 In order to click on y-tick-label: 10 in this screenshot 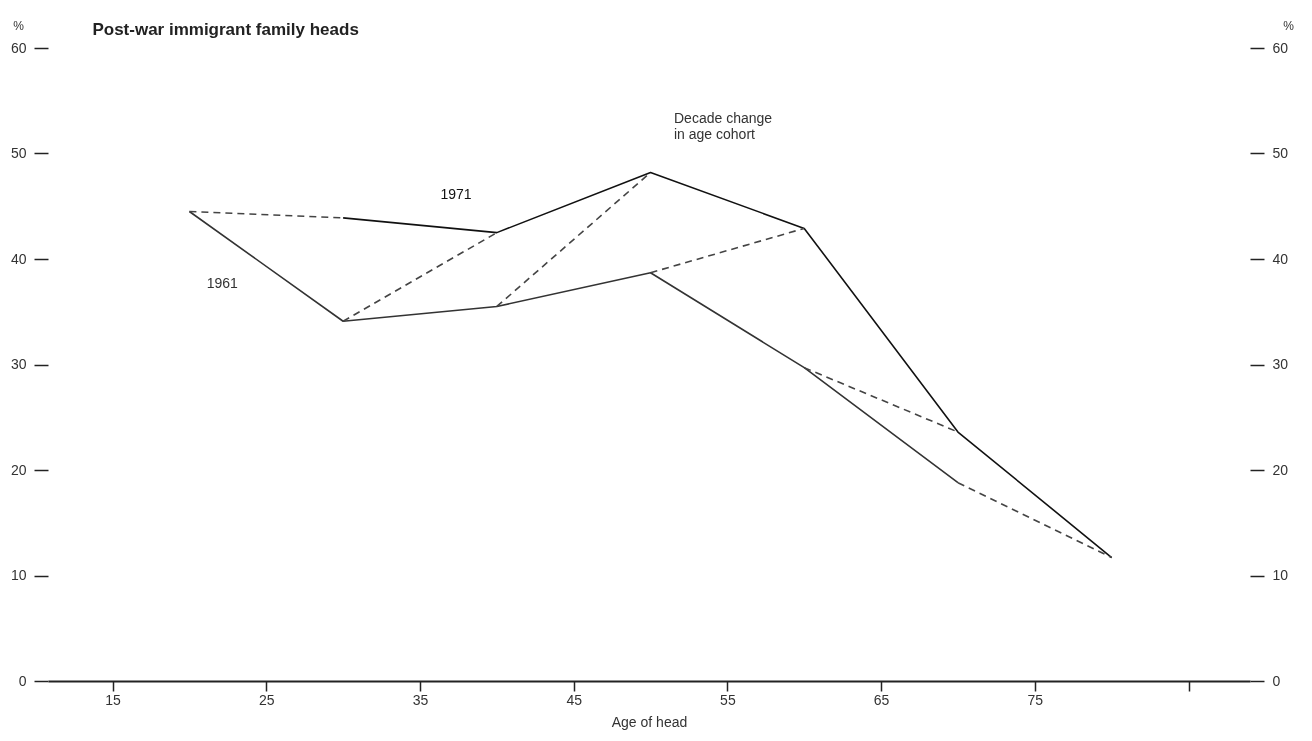, I will do `click(18, 575)`.